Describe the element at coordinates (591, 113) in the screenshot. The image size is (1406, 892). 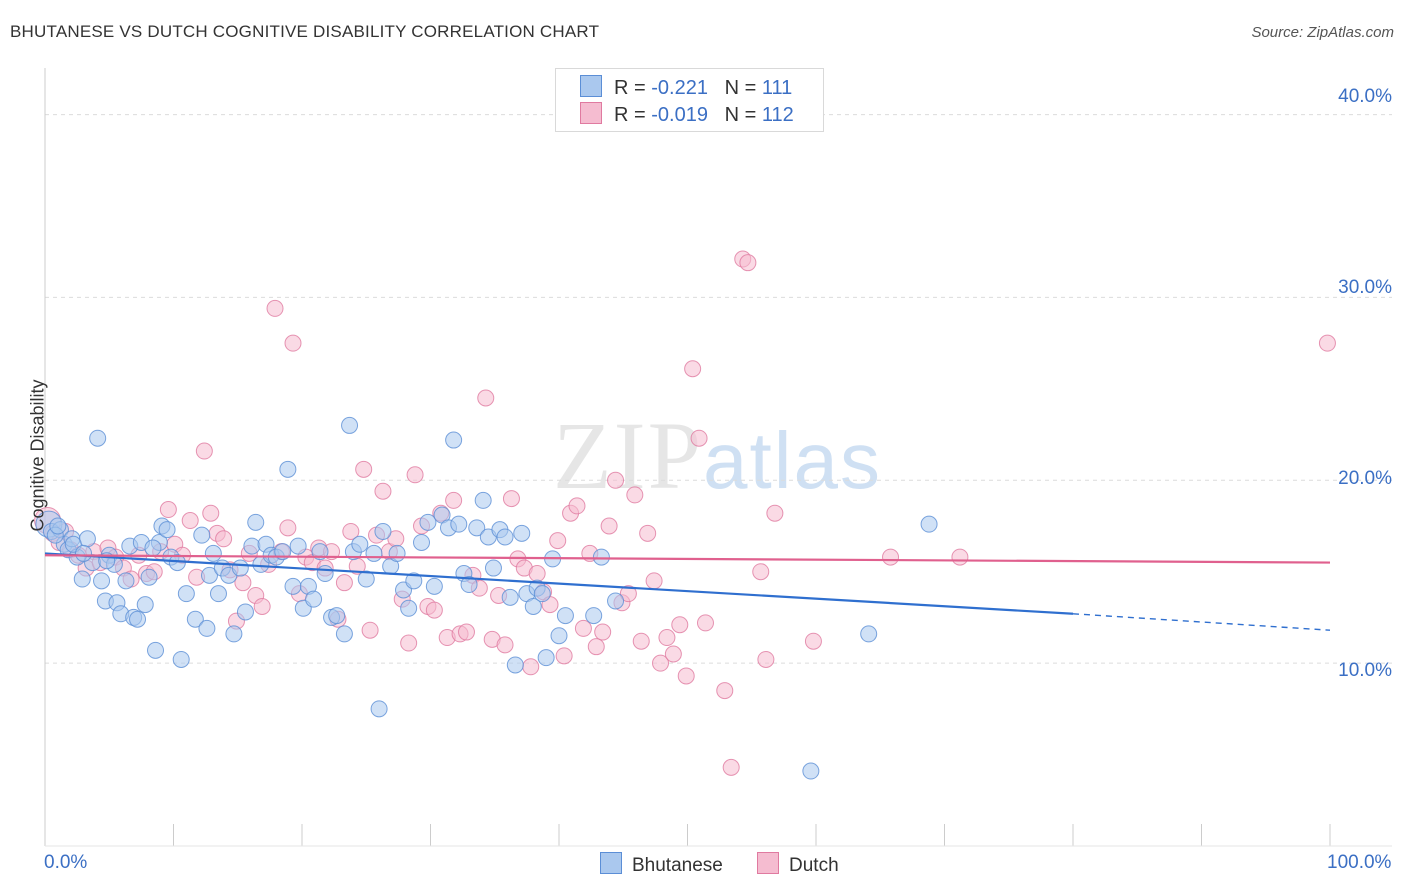
I see `dutch-swatch` at that location.